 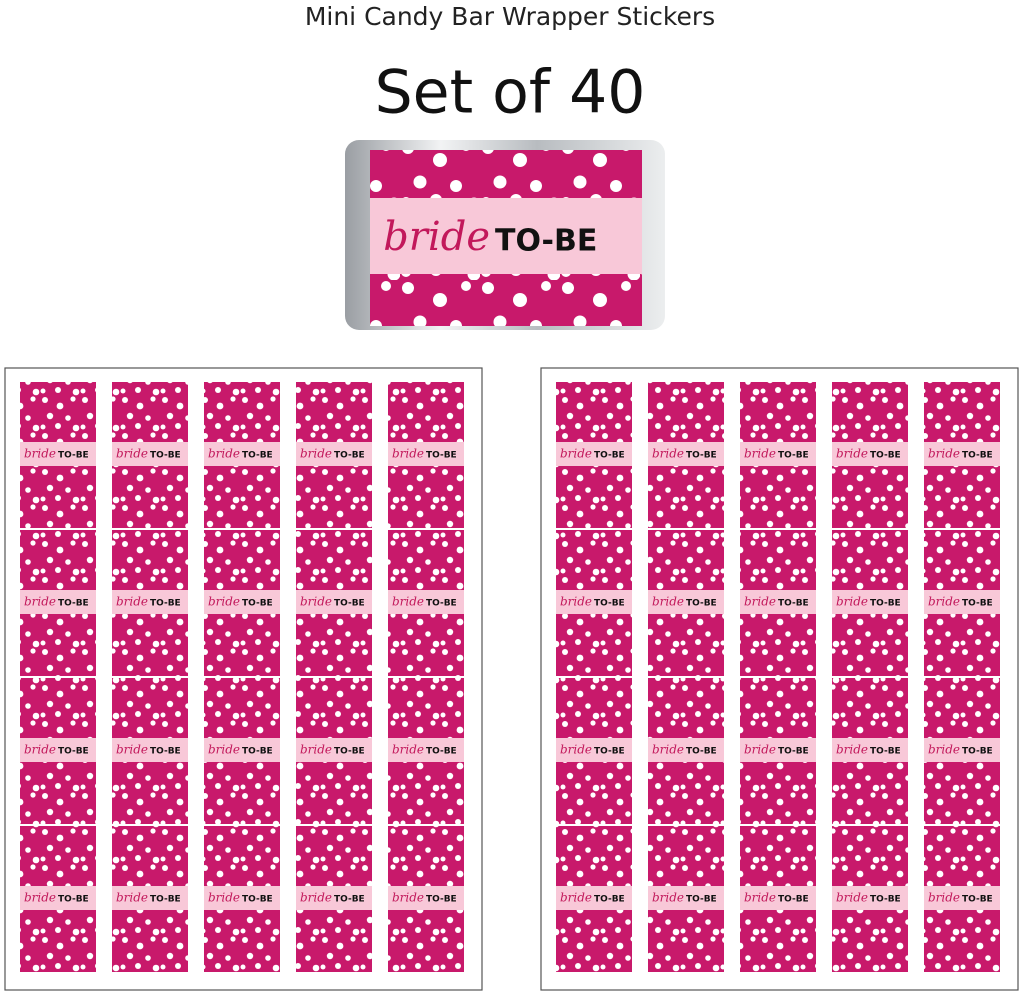 I want to click on candy-bar: bride TO-BE, so click(x=505, y=235).